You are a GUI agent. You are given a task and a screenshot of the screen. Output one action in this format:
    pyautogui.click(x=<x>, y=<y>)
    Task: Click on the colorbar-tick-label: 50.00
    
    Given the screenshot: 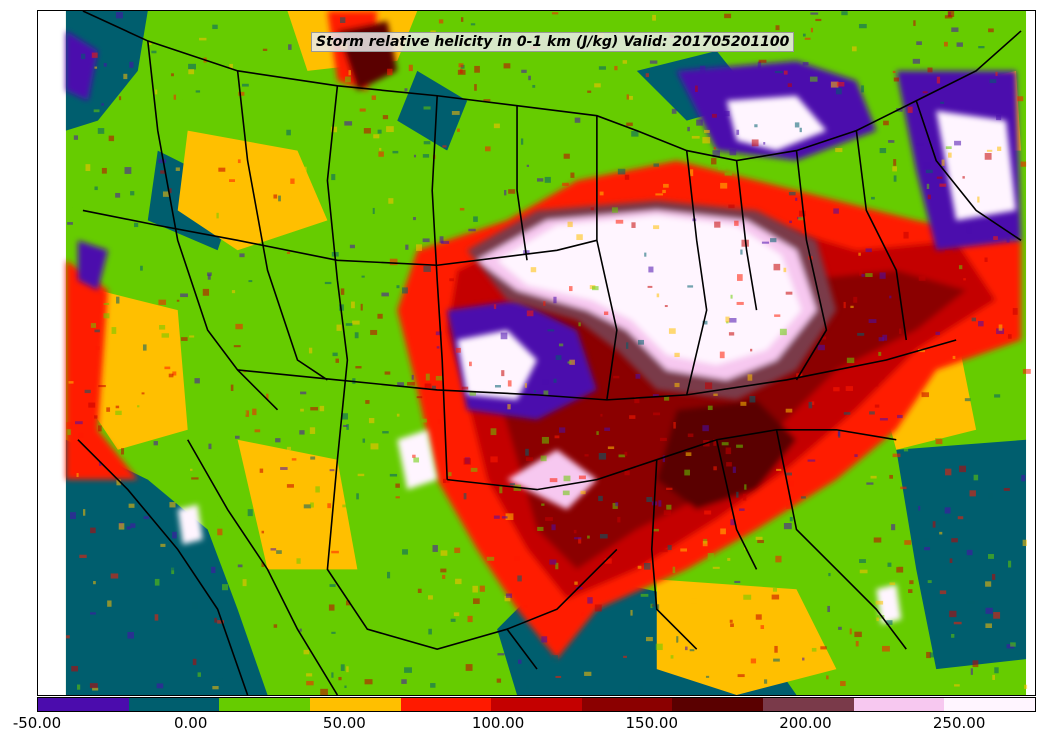 What is the action you would take?
    pyautogui.click(x=344, y=723)
    